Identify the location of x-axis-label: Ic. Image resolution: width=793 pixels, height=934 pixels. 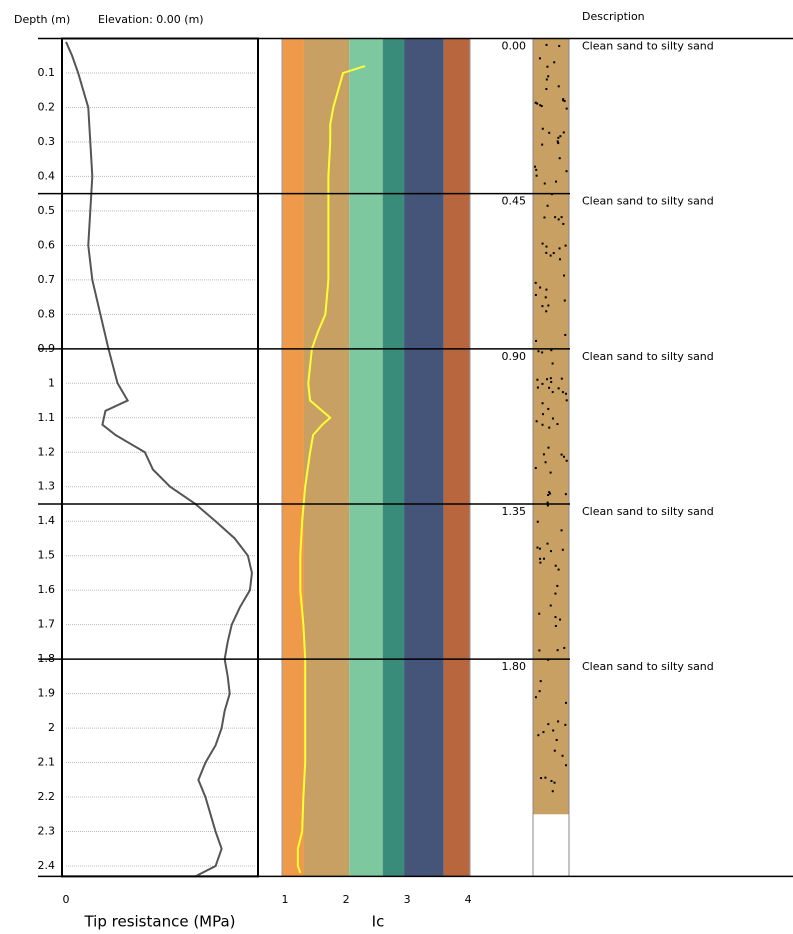
(378, 922).